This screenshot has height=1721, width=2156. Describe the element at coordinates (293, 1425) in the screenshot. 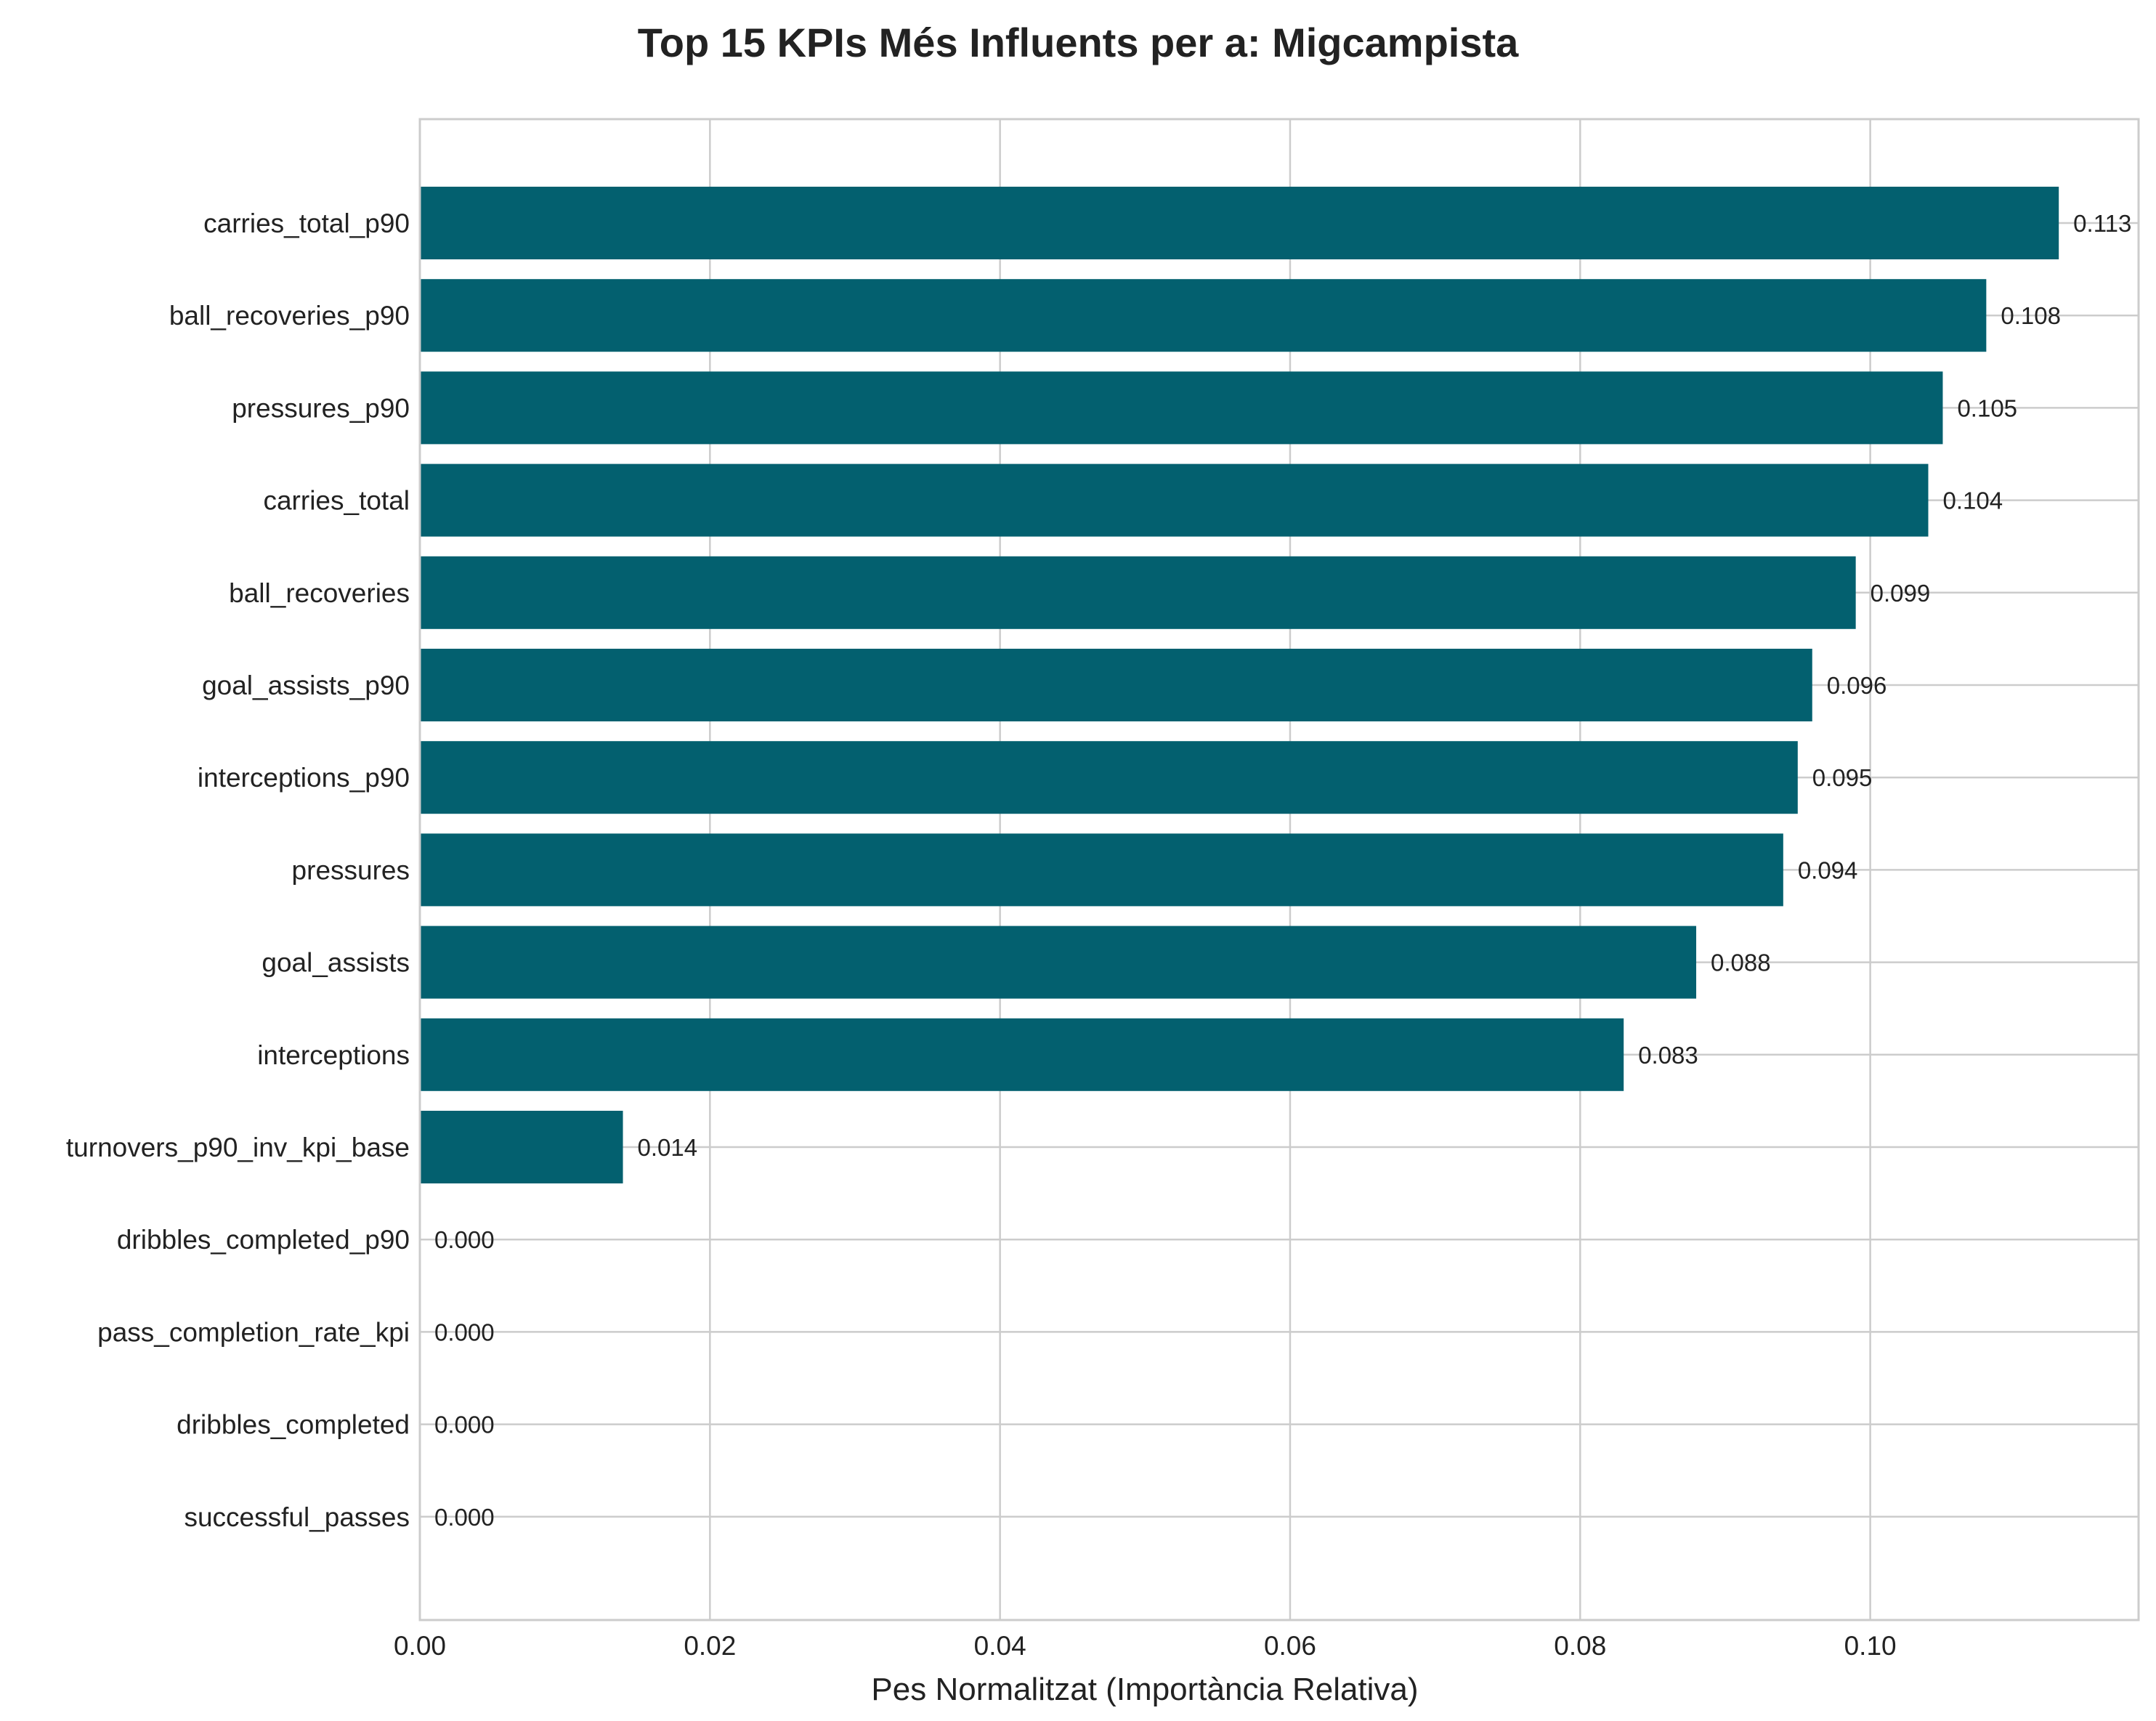

I see `y-tick-label: dribbles_completed` at that location.